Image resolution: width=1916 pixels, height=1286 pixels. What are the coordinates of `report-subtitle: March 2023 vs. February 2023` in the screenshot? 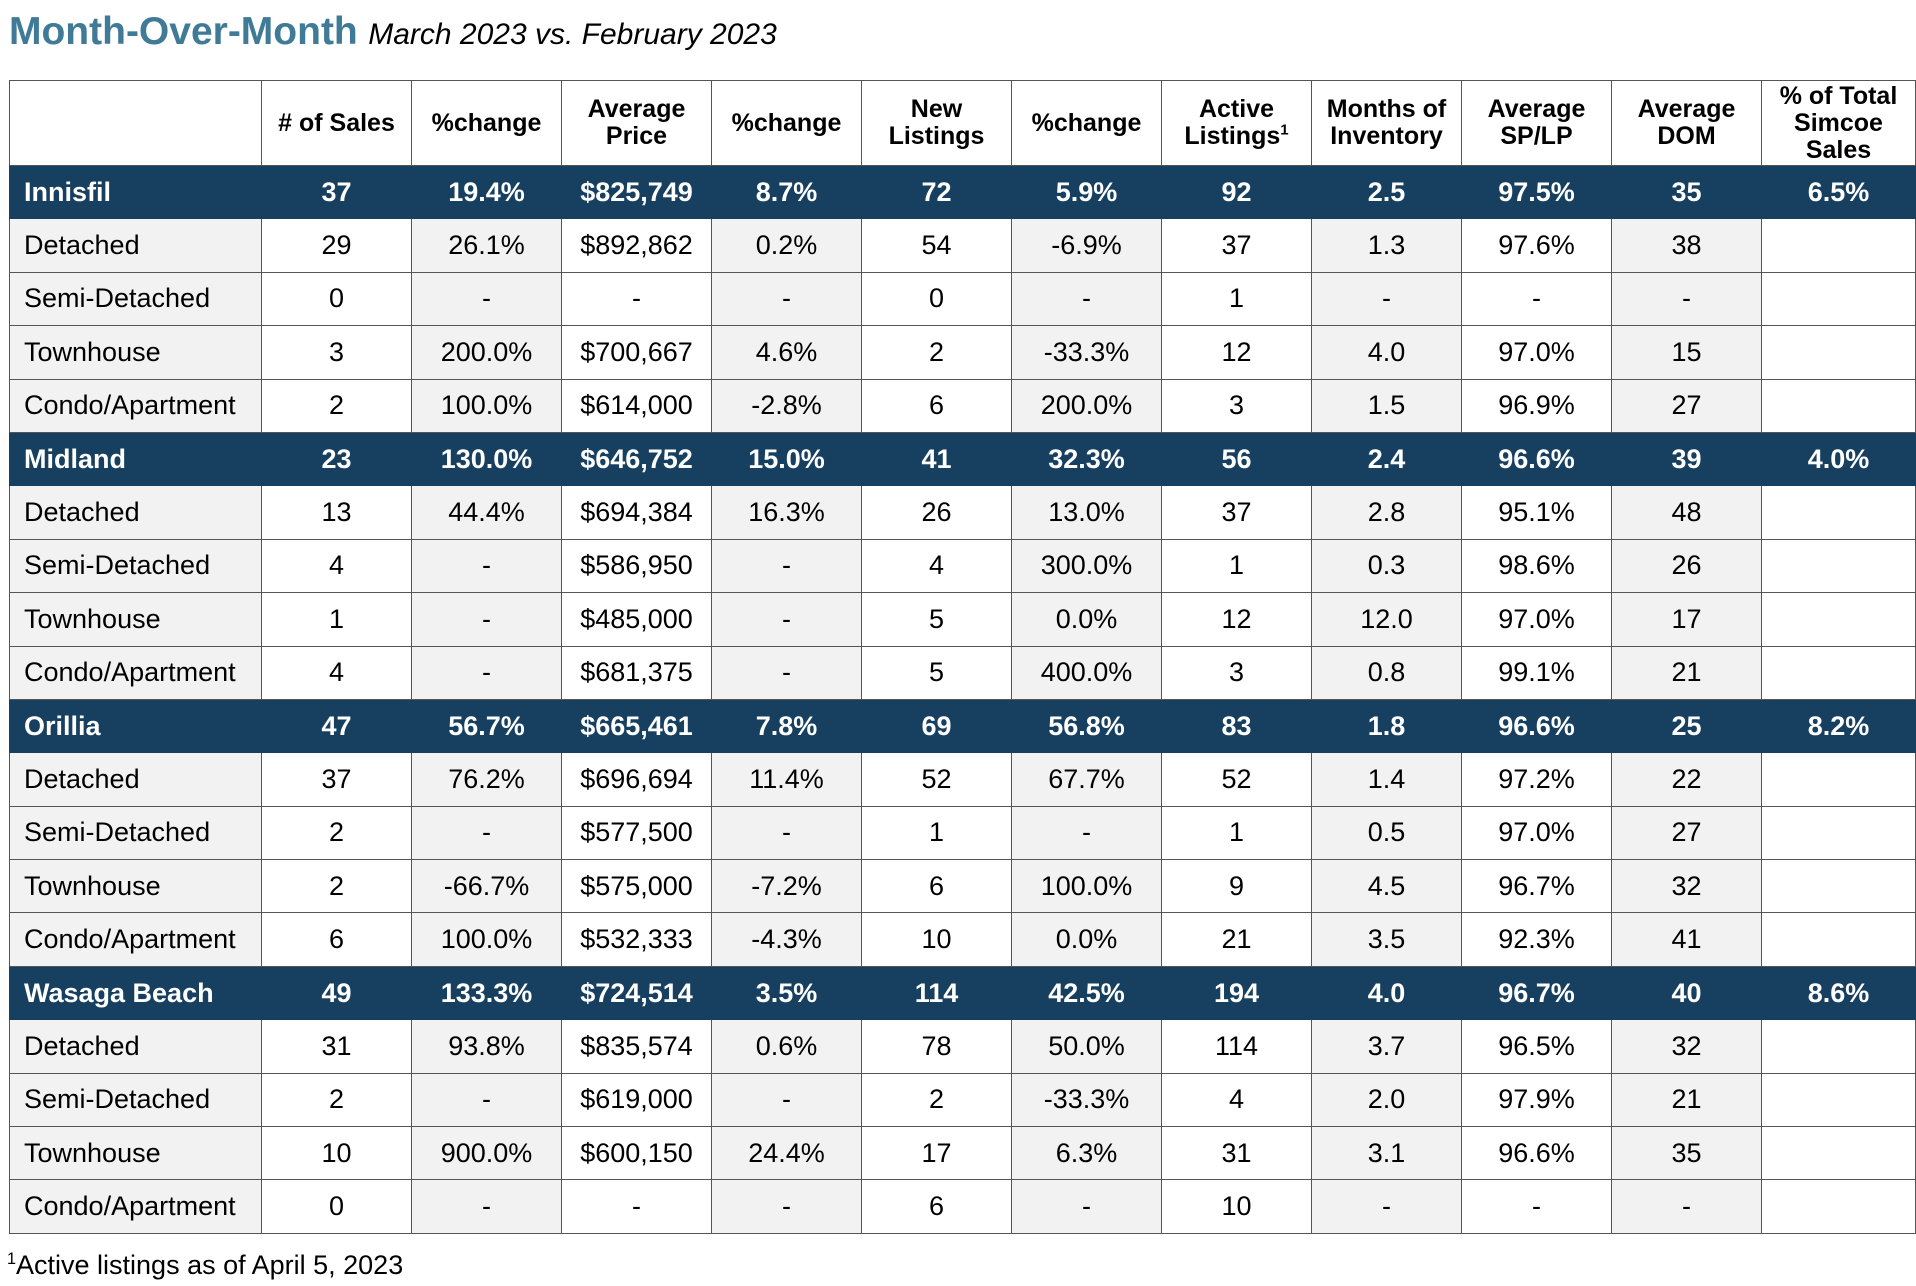 It's located at (572, 34).